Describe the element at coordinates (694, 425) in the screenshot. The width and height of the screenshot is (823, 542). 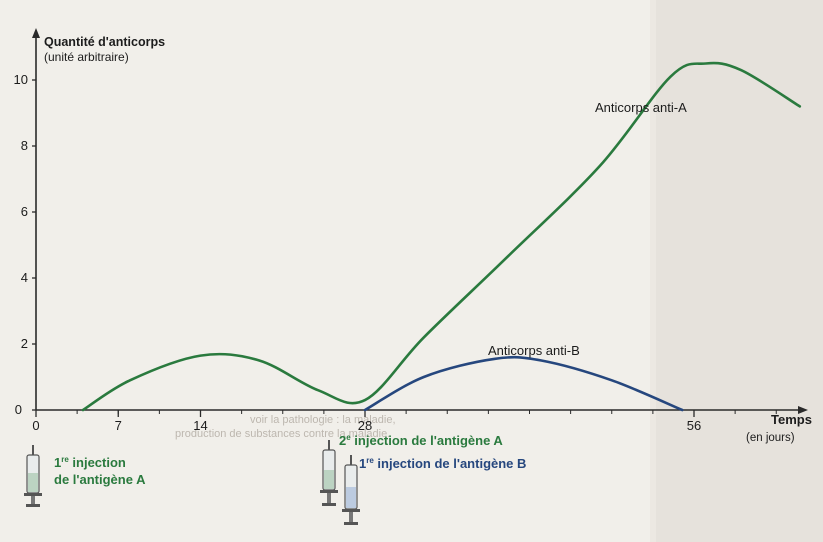
I see `x-tick-label: 56` at that location.